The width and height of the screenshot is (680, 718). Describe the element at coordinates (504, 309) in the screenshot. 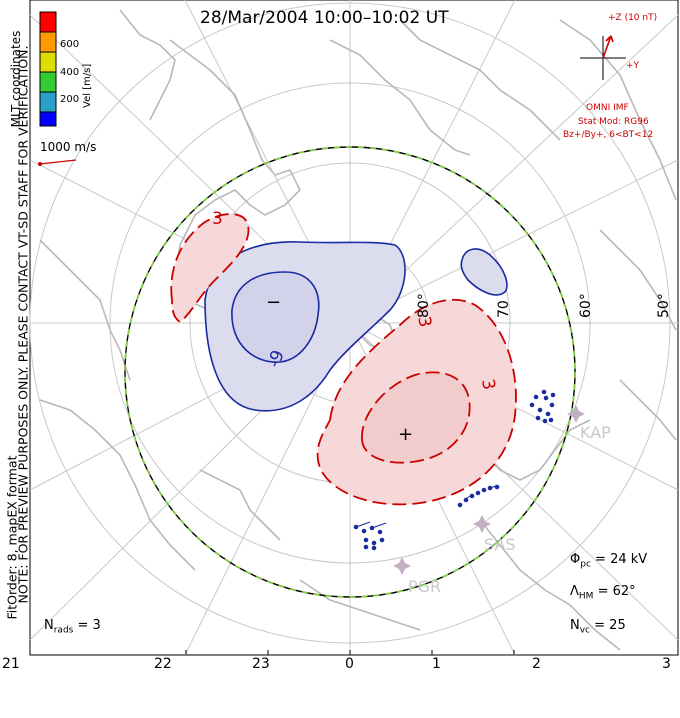

I see `lat-label-70: 70` at that location.